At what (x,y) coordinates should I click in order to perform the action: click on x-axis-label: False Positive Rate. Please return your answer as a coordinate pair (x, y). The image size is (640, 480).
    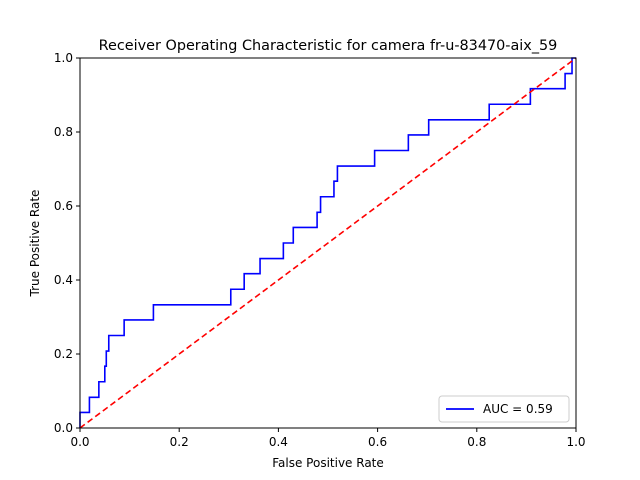
    Looking at the image, I should click on (328, 463).